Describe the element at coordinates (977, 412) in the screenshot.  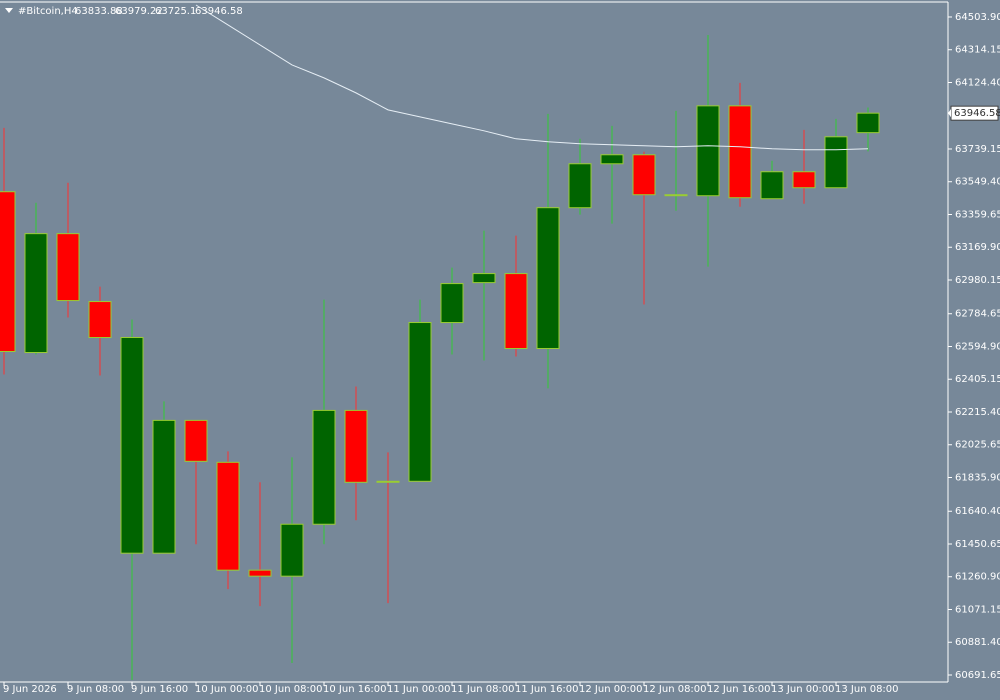
I see `y-tick-label: 62215.40` at that location.